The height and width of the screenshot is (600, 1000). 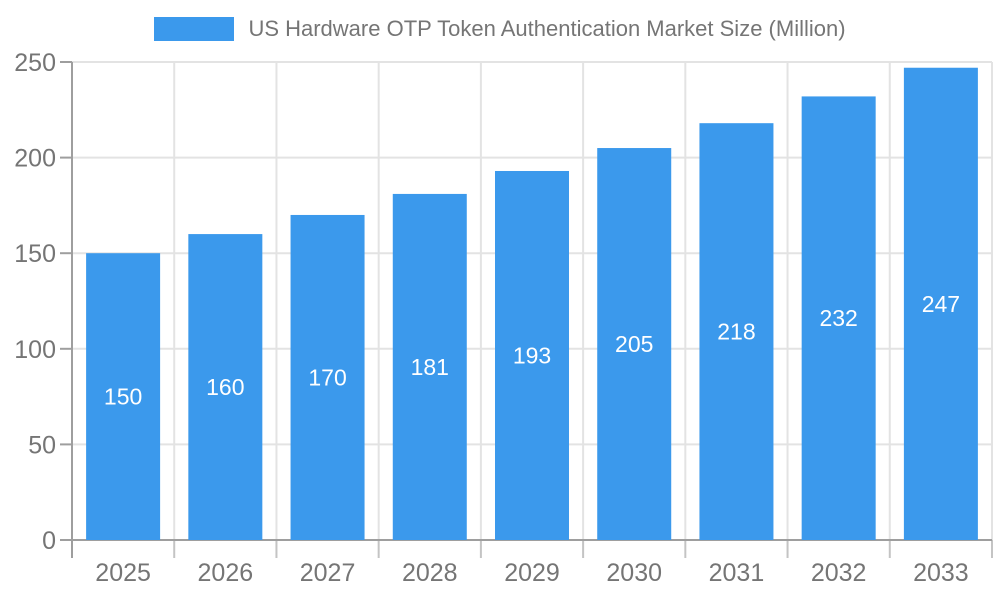 What do you see at coordinates (35, 254) in the screenshot?
I see `y-tick-label-150: 150` at bounding box center [35, 254].